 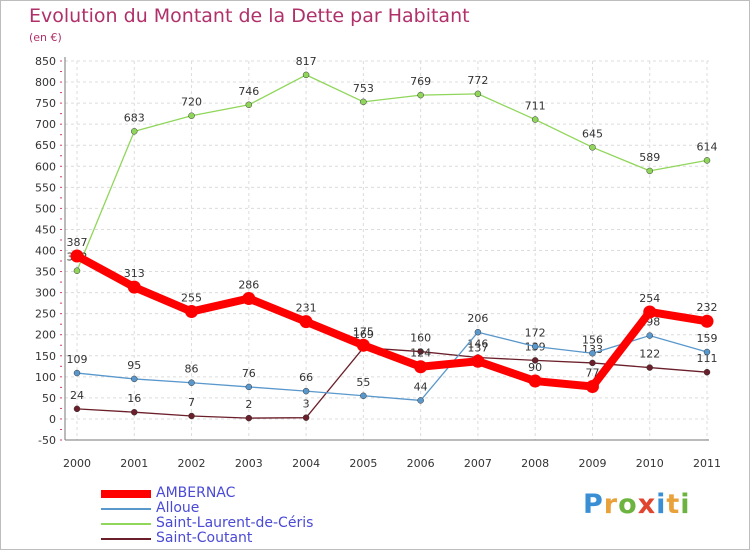 I want to click on data-label-ambernac: 137, so click(x=477, y=347).